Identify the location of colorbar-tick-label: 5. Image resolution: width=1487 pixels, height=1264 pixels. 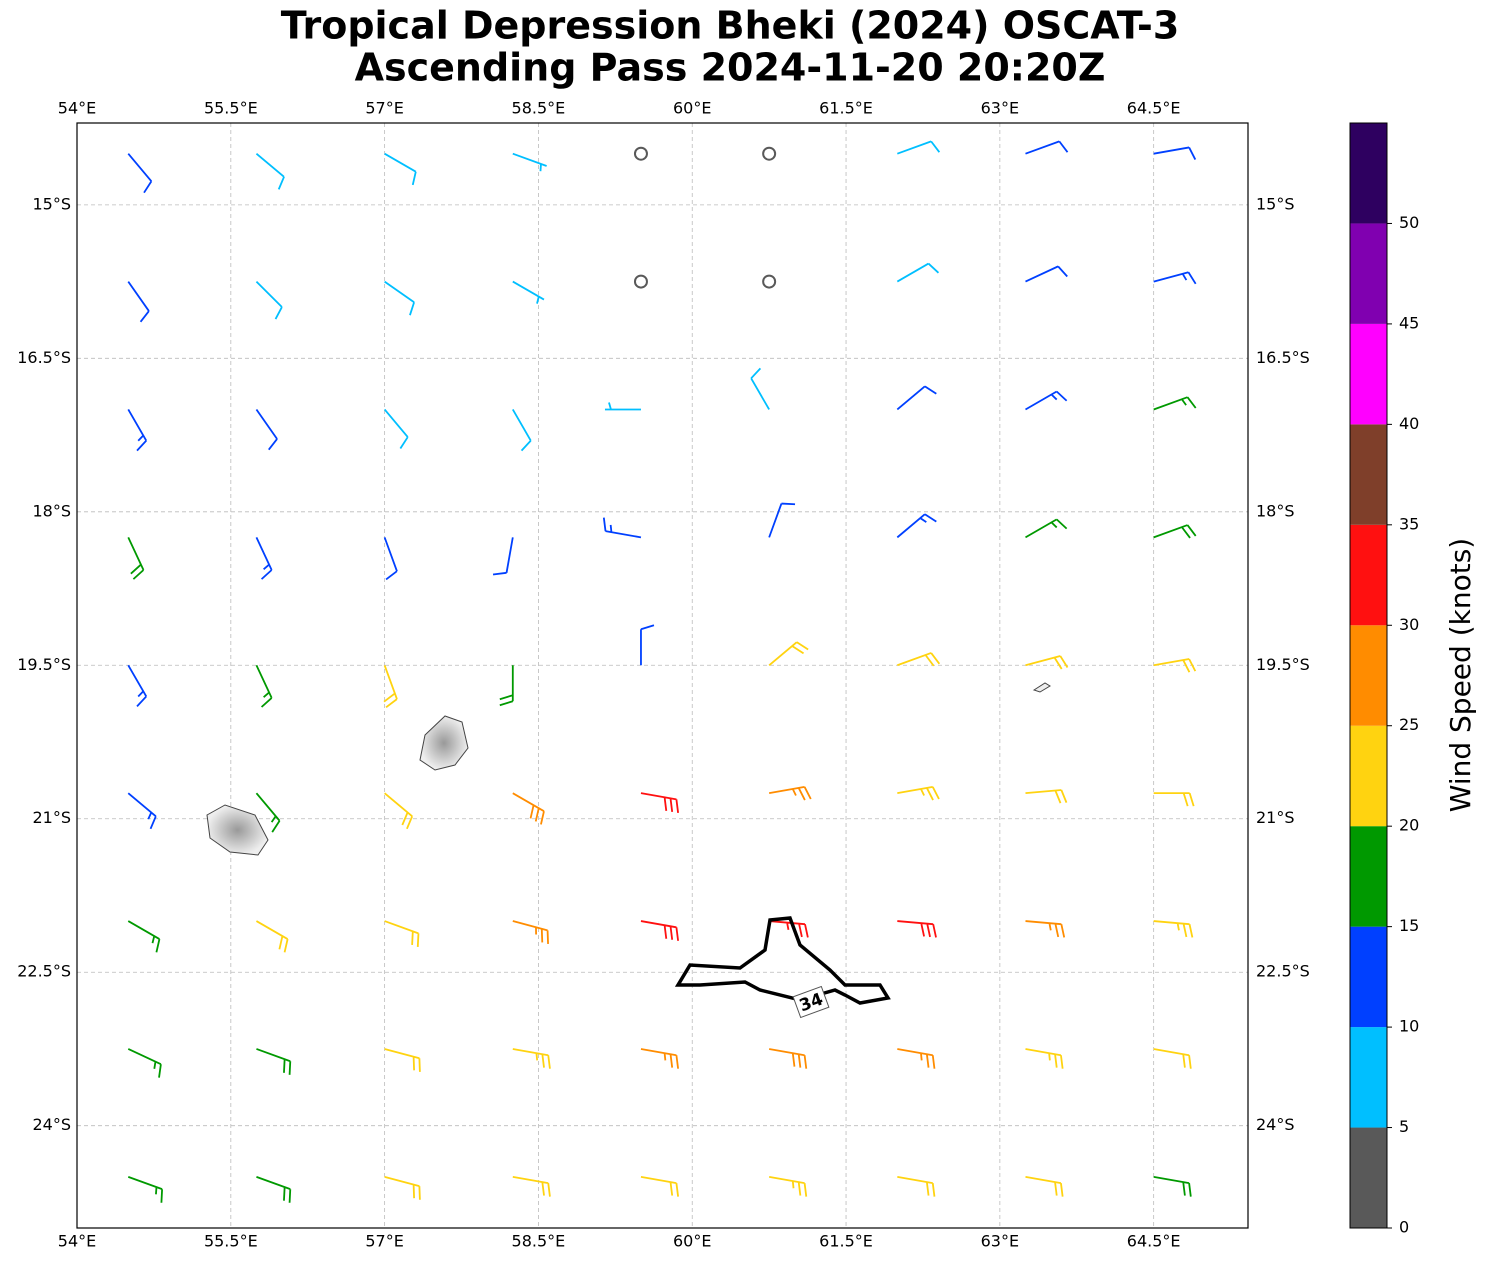
(1404, 1126).